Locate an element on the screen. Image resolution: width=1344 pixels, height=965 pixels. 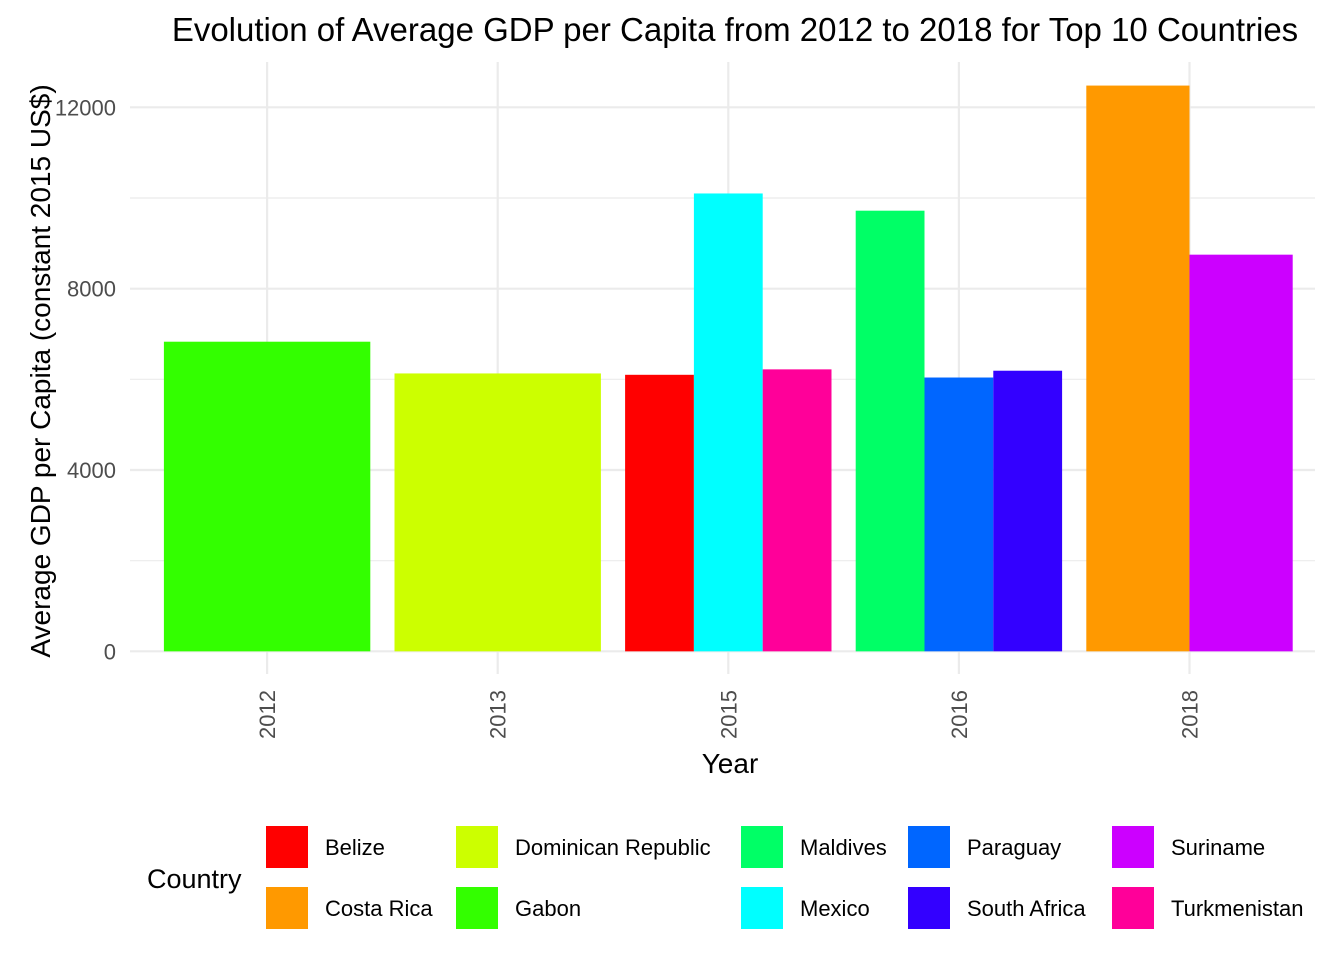
x-tick-label: 2013 is located at coordinates (498, 714).